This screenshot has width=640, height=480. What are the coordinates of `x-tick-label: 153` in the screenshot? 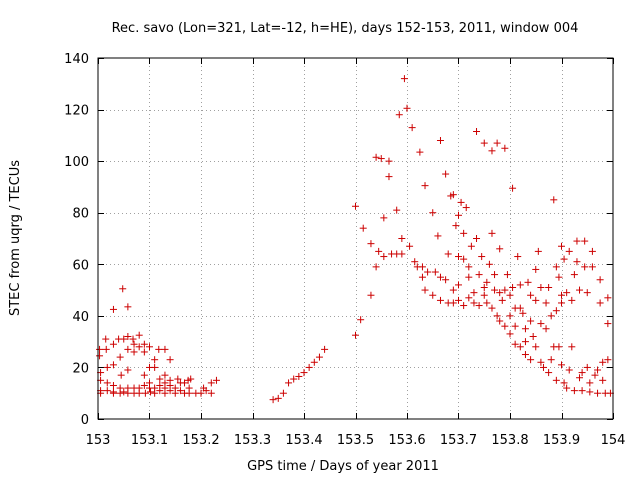 It's located at (98, 440).